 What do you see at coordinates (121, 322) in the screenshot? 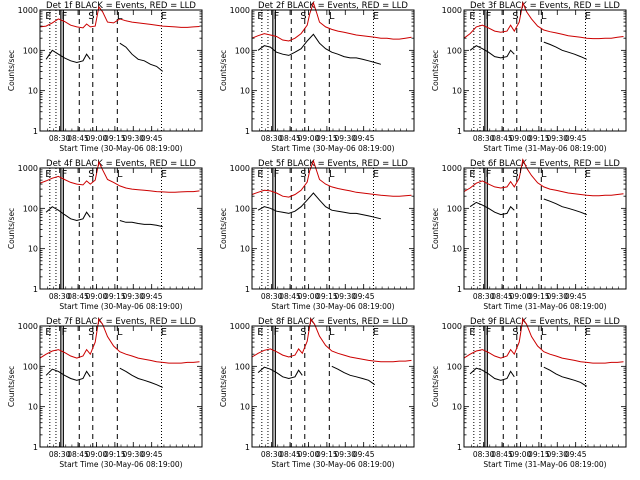
I see `chart-title: Det 7f BLACK = Events, RED = LLD` at bounding box center [121, 322].